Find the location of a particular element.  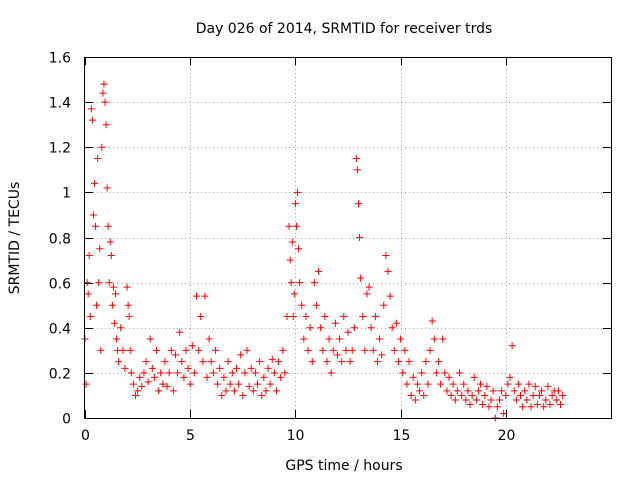

x-tick-labels: 0 5 10 15 20 is located at coordinates (298, 436).